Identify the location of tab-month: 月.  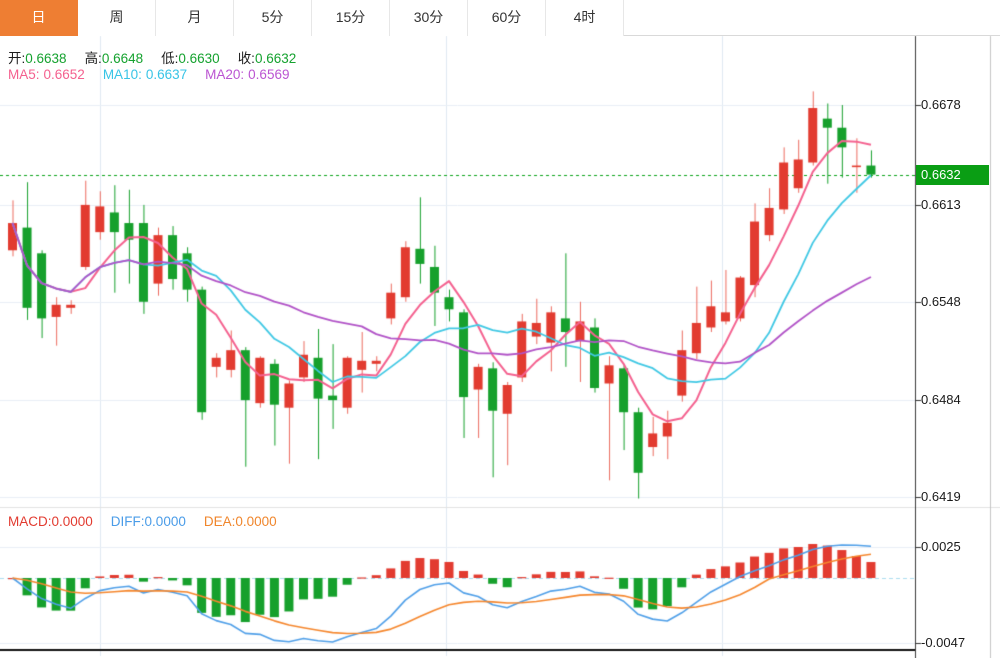
(195, 18).